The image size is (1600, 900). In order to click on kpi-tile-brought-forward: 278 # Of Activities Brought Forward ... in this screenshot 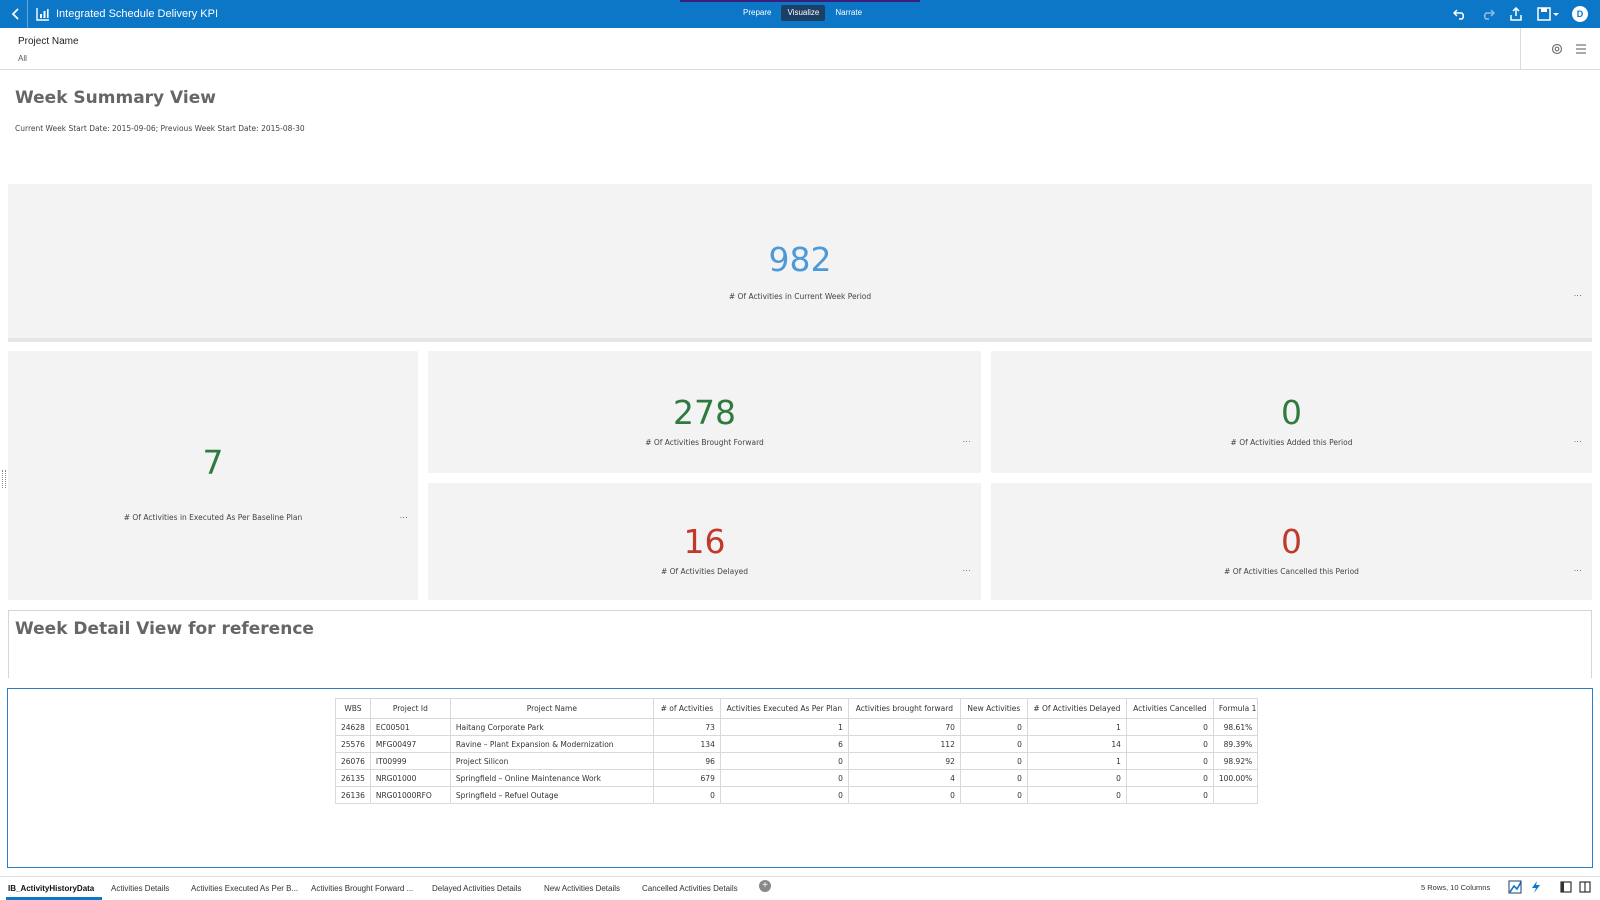, I will do `click(704, 412)`.